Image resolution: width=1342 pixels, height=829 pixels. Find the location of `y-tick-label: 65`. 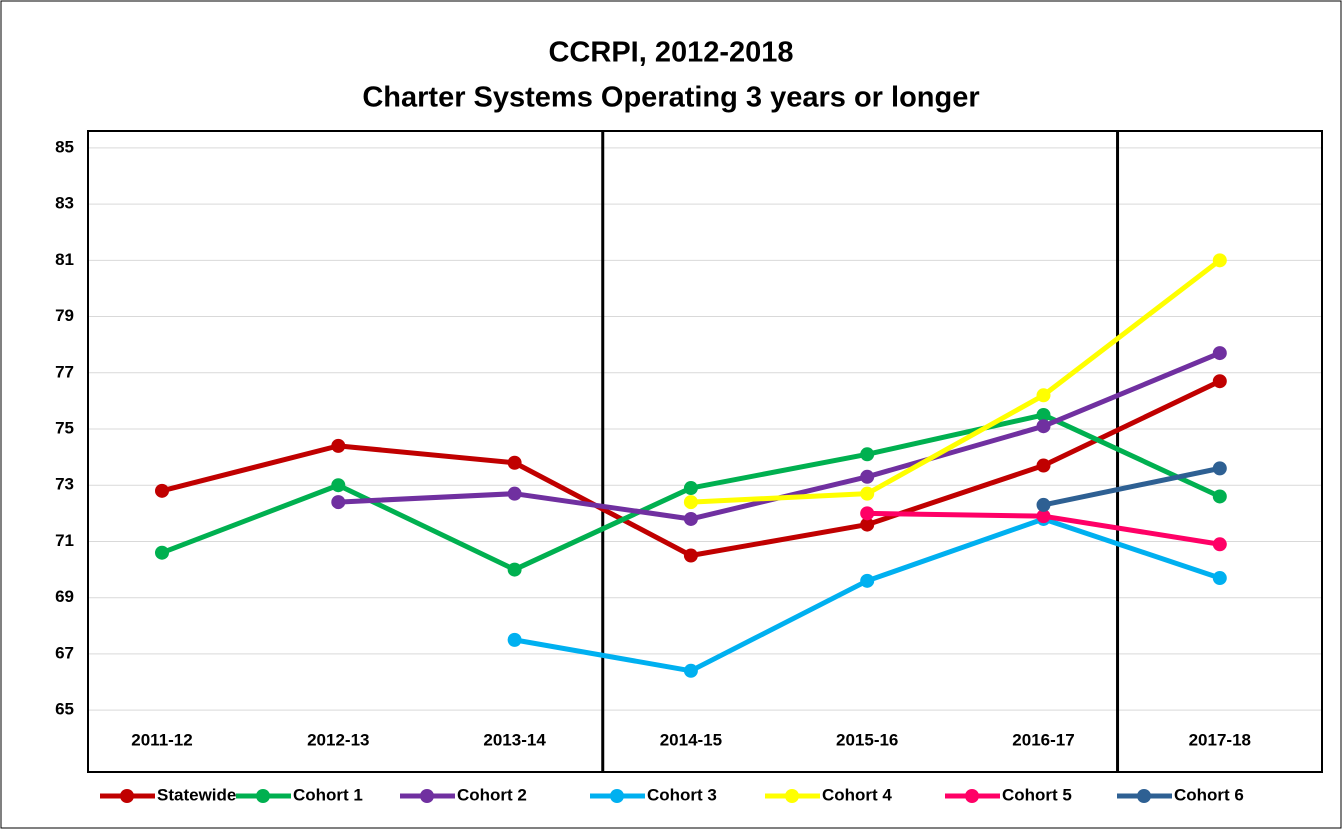

y-tick-label: 65 is located at coordinates (64, 709).